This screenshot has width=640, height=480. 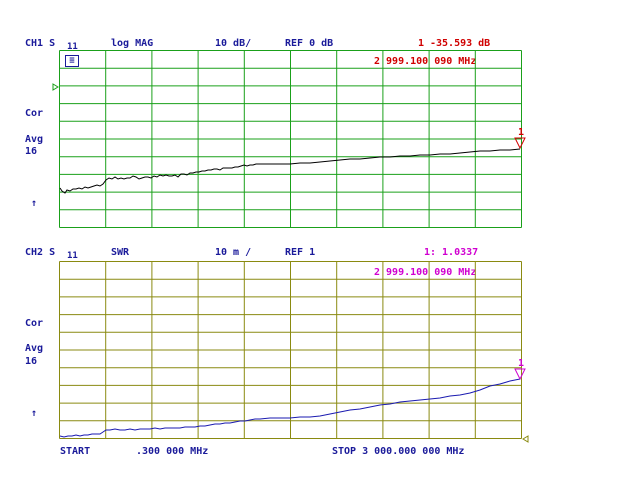 What do you see at coordinates (40, 43) in the screenshot?
I see `ch1-label: CH1 S` at bounding box center [40, 43].